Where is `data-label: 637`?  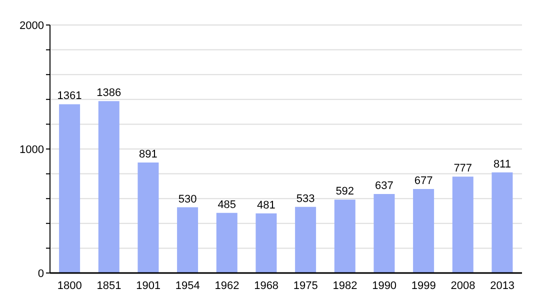
data-label: 637 is located at coordinates (384, 186).